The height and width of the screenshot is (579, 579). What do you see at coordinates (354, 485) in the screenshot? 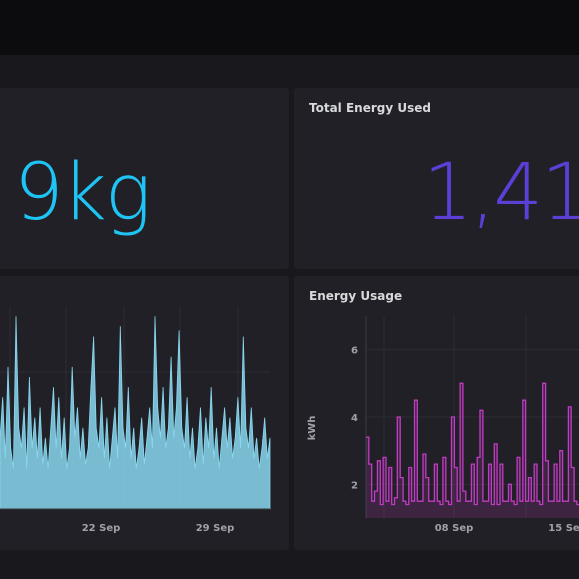
I see `y-tick-label: 2` at bounding box center [354, 485].